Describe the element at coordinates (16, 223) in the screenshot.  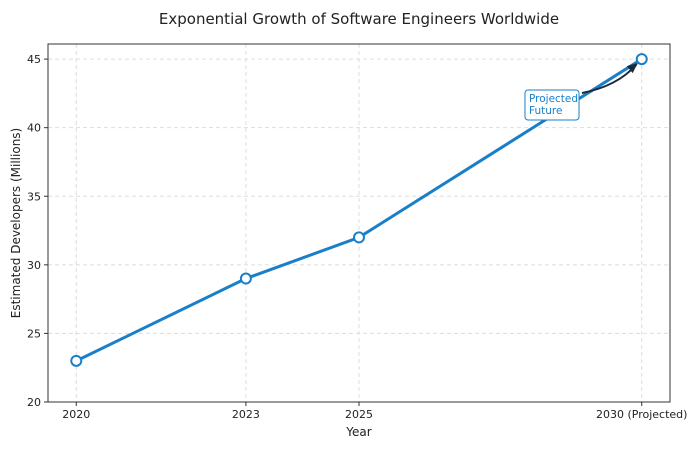
I see `y-axis-label: Estimated Developers (Millions)` at that location.